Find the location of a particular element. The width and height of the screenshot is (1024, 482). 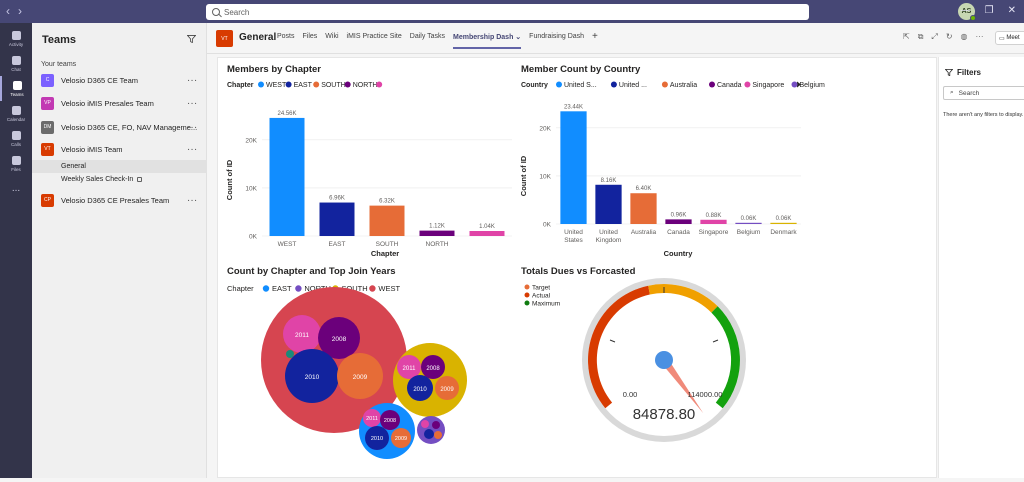

rail-calendar: Calendar is located at coordinates (16, 113).